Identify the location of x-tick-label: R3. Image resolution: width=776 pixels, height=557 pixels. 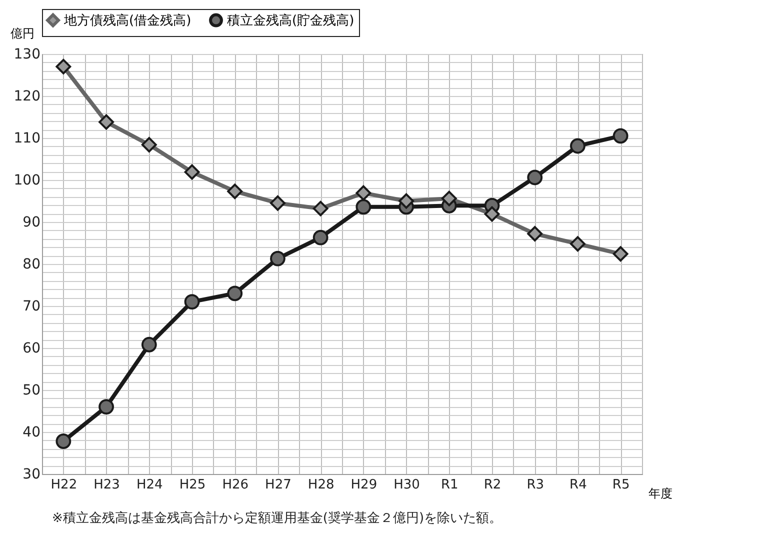
(535, 485).